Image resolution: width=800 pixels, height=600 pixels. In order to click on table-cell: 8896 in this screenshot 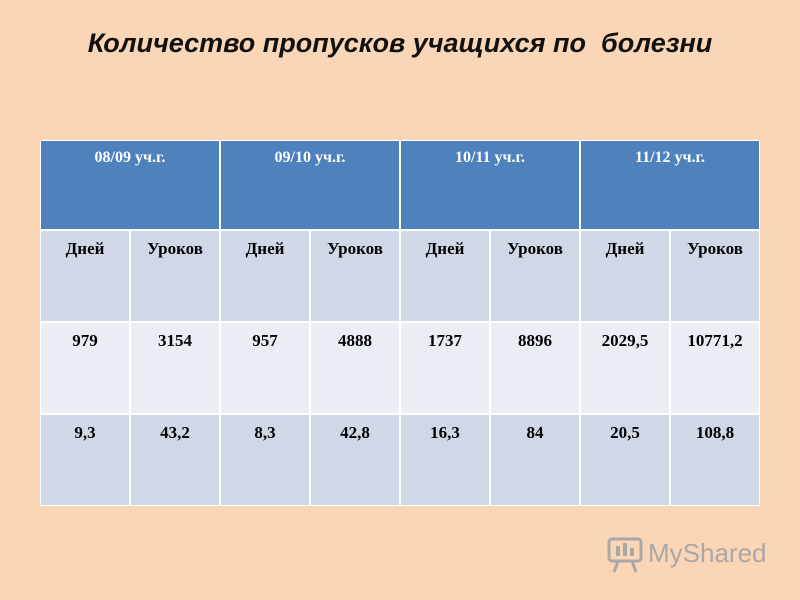, I will do `click(535, 368)`.